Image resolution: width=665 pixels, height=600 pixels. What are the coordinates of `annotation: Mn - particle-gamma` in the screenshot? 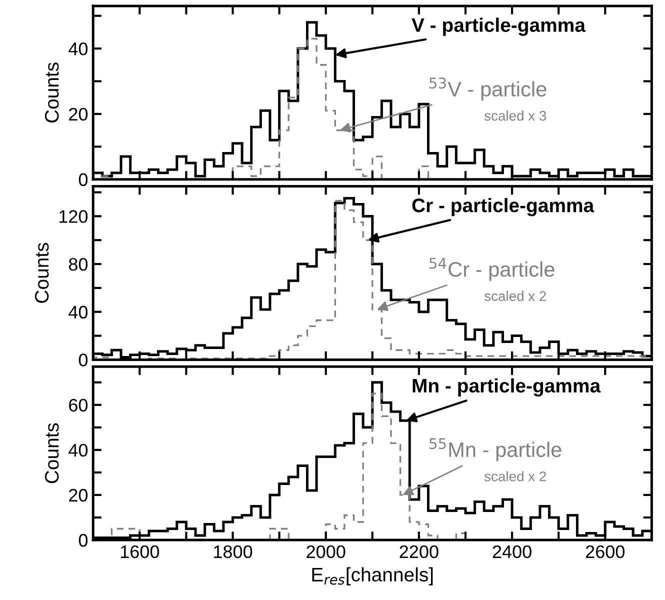 It's located at (506, 387).